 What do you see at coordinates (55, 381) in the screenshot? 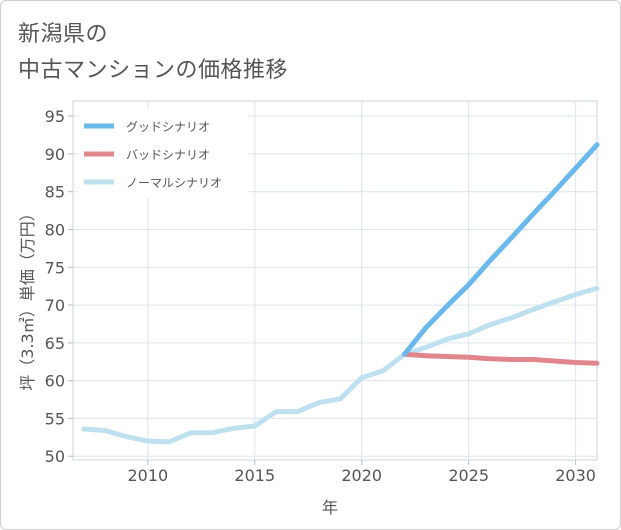
I see `y-tick-label: 60` at bounding box center [55, 381].